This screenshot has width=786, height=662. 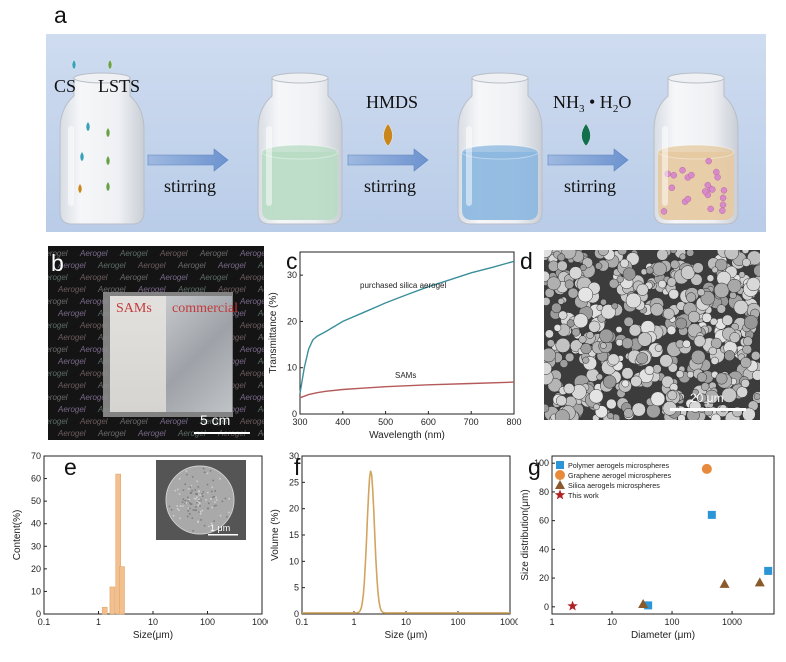 What do you see at coordinates (706, 468) in the screenshot?
I see `data-point-circle` at bounding box center [706, 468].